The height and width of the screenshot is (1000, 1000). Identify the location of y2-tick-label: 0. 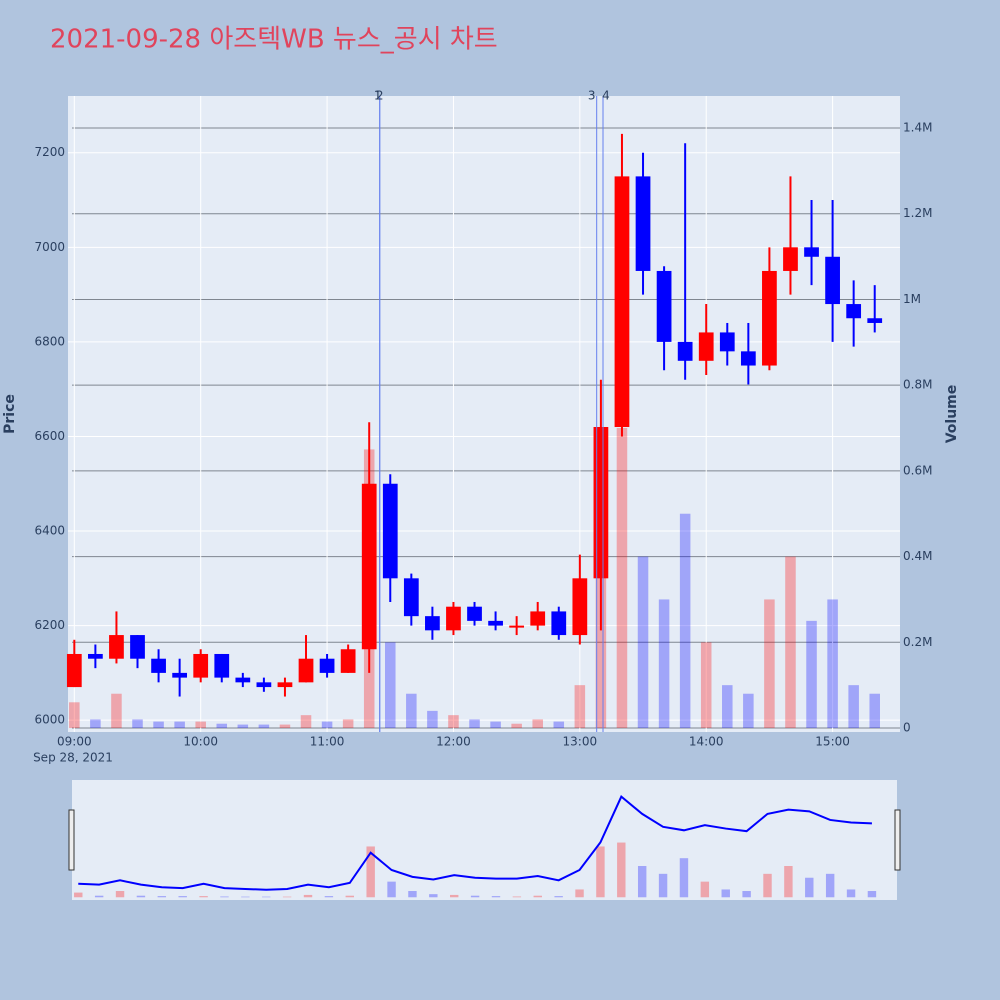
(907, 728).